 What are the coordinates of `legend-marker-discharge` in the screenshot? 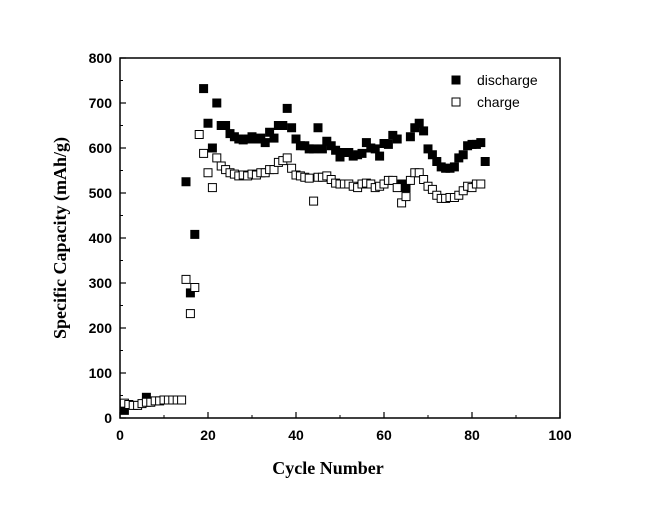 It's located at (456, 80).